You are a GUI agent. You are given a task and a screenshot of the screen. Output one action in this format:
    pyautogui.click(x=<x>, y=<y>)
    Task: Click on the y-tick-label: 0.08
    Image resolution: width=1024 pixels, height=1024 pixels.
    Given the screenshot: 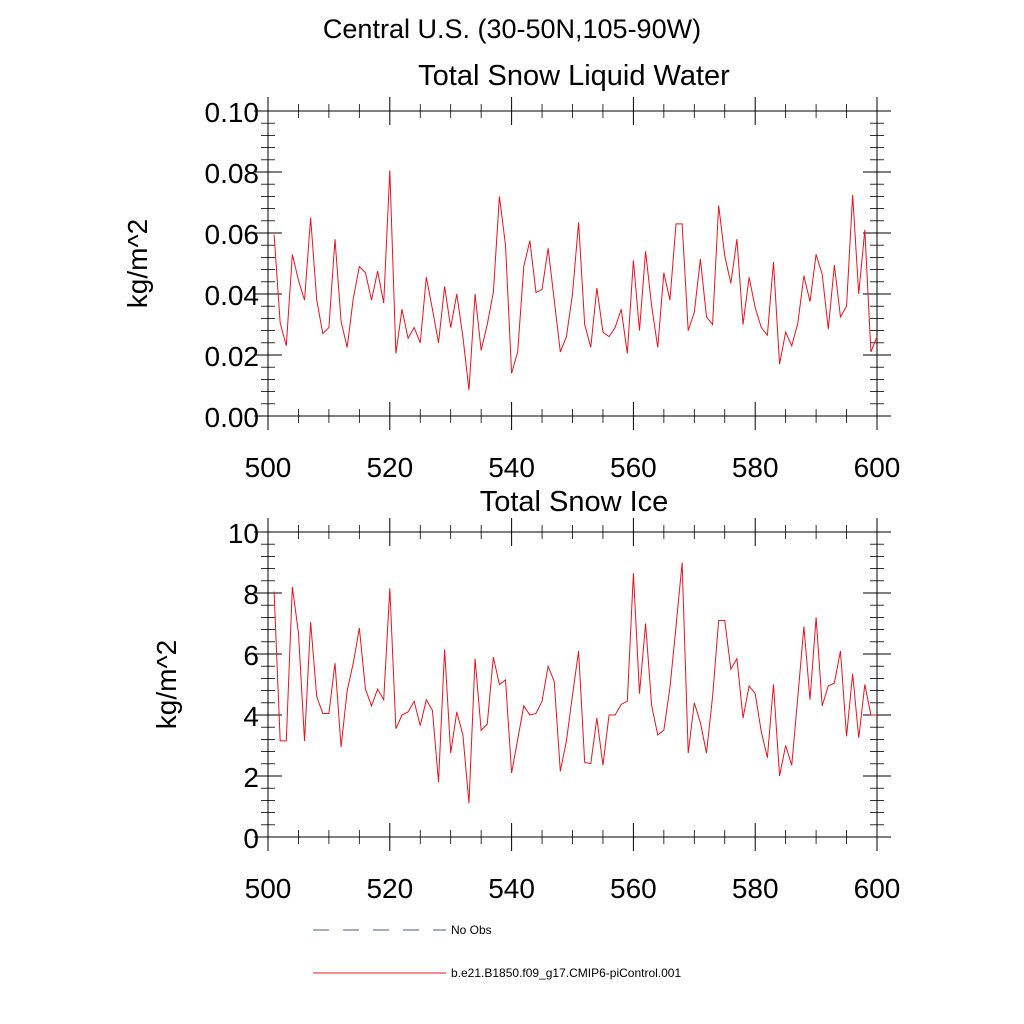 What is the action you would take?
    pyautogui.click(x=232, y=173)
    